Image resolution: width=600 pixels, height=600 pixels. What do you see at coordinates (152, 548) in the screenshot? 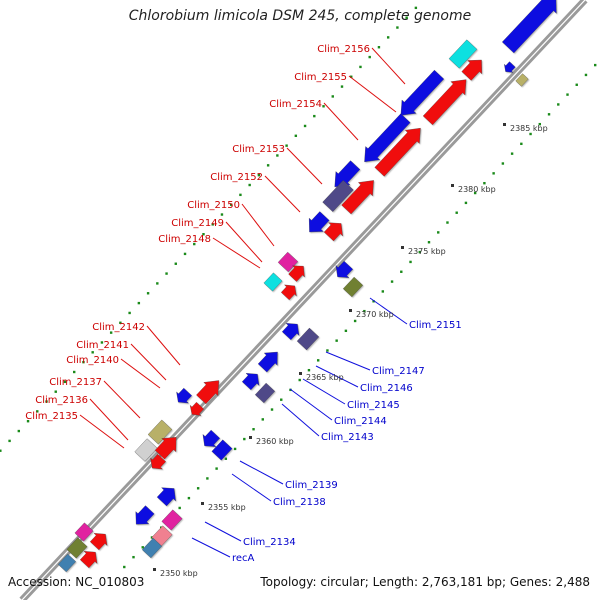
I see `gene-recA` at bounding box center [152, 548].